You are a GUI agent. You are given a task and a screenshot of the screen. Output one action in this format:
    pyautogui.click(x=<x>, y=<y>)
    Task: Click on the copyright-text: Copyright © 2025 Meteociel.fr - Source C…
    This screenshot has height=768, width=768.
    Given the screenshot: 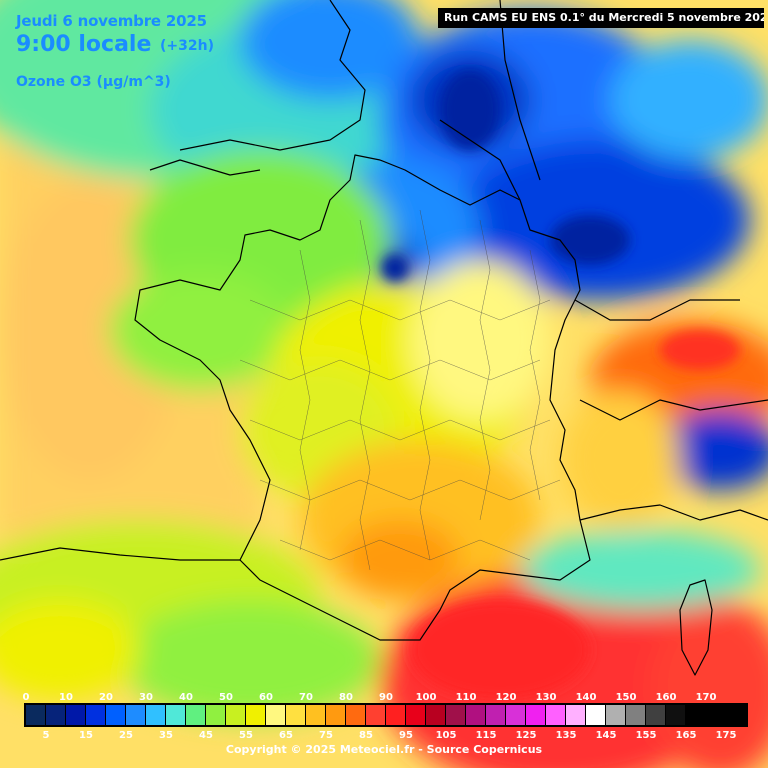 What is the action you would take?
    pyautogui.click(x=384, y=749)
    